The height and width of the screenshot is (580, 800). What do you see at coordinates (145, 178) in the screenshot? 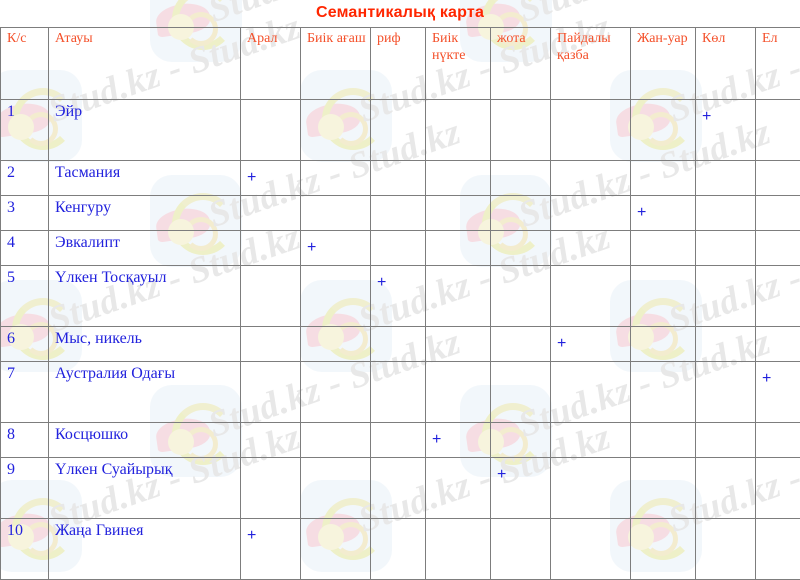
I see `cell-name: Тасмания` at bounding box center [145, 178].